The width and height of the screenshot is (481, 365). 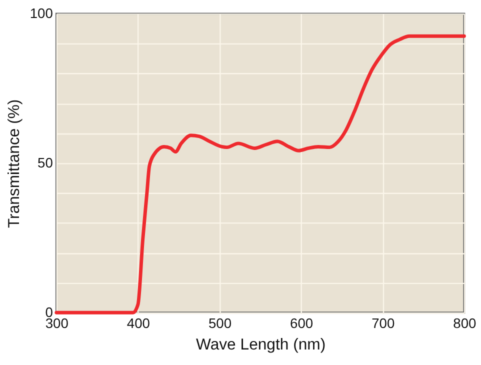 What do you see at coordinates (302, 322) in the screenshot?
I see `x-tick-label: 600` at bounding box center [302, 322].